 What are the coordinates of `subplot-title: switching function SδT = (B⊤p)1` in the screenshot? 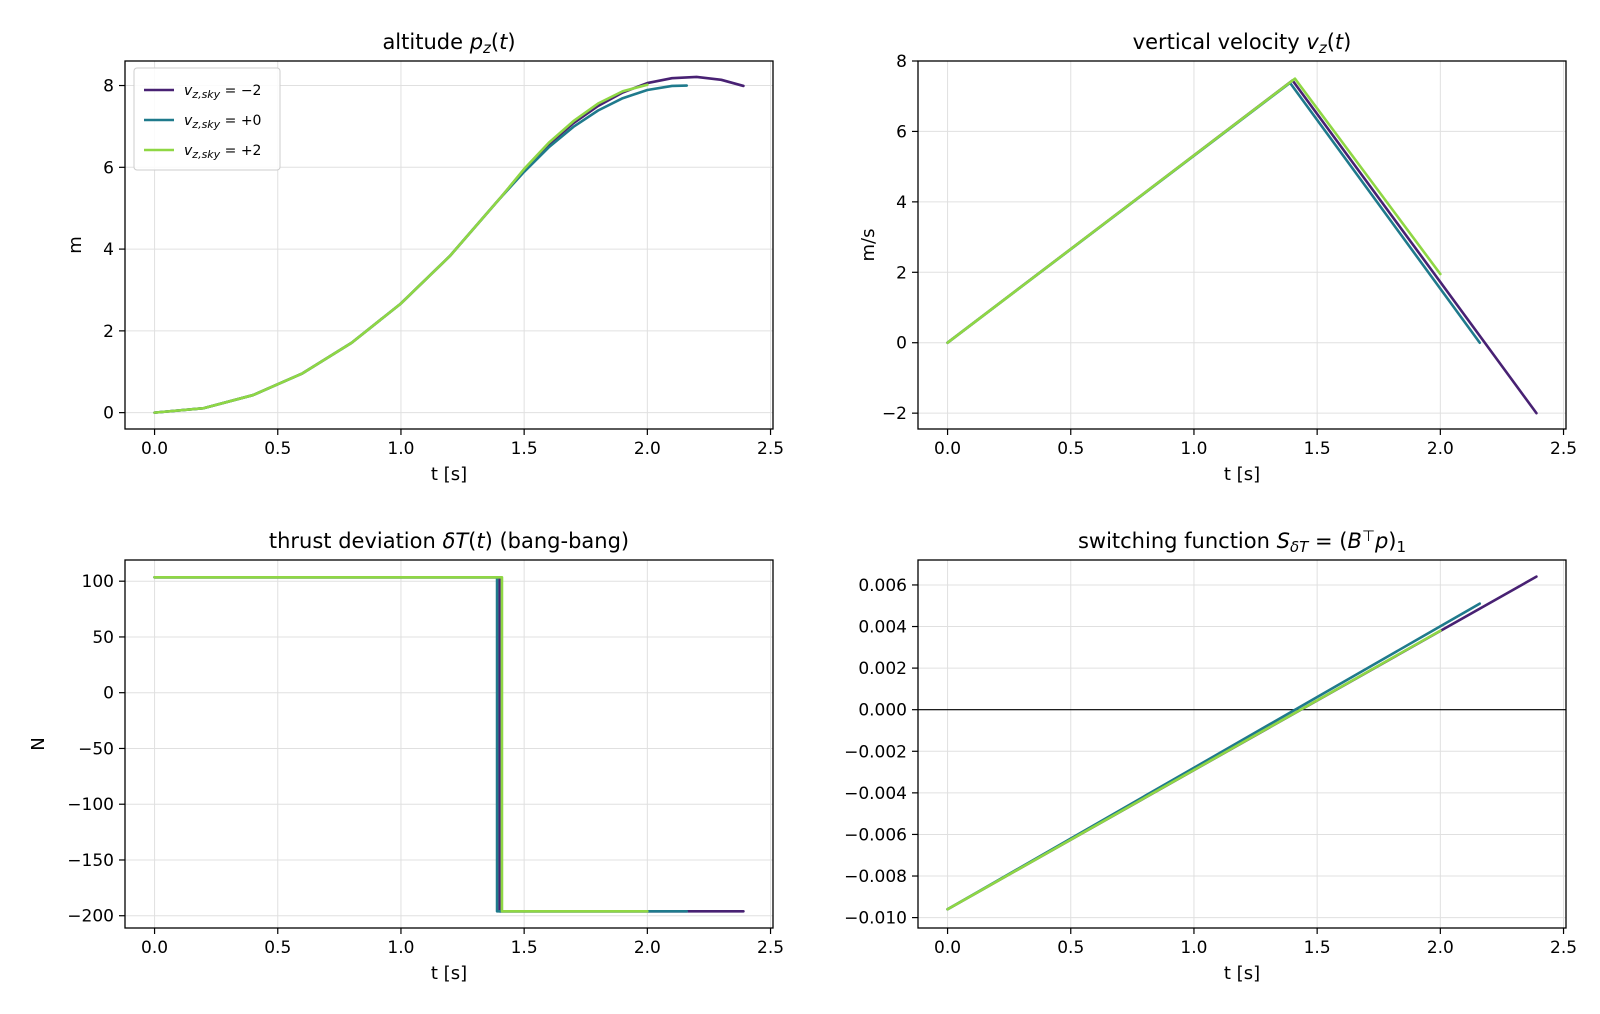 It's located at (1242, 541).